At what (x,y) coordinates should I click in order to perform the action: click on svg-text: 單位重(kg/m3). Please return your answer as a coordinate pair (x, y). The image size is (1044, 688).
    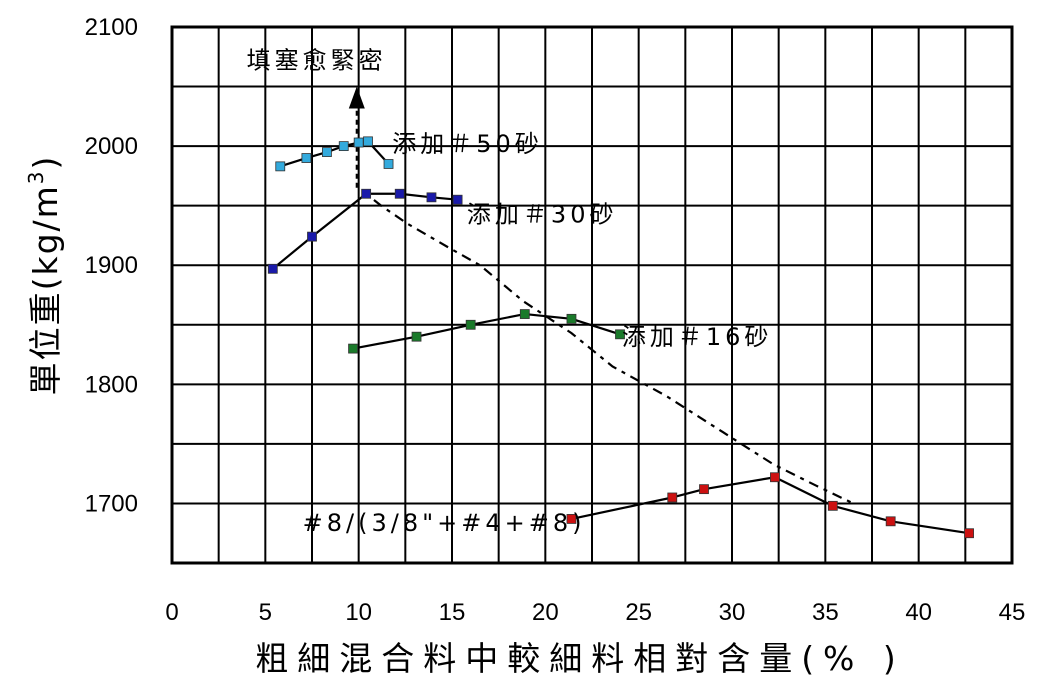
    Looking at the image, I should click on (44, 275).